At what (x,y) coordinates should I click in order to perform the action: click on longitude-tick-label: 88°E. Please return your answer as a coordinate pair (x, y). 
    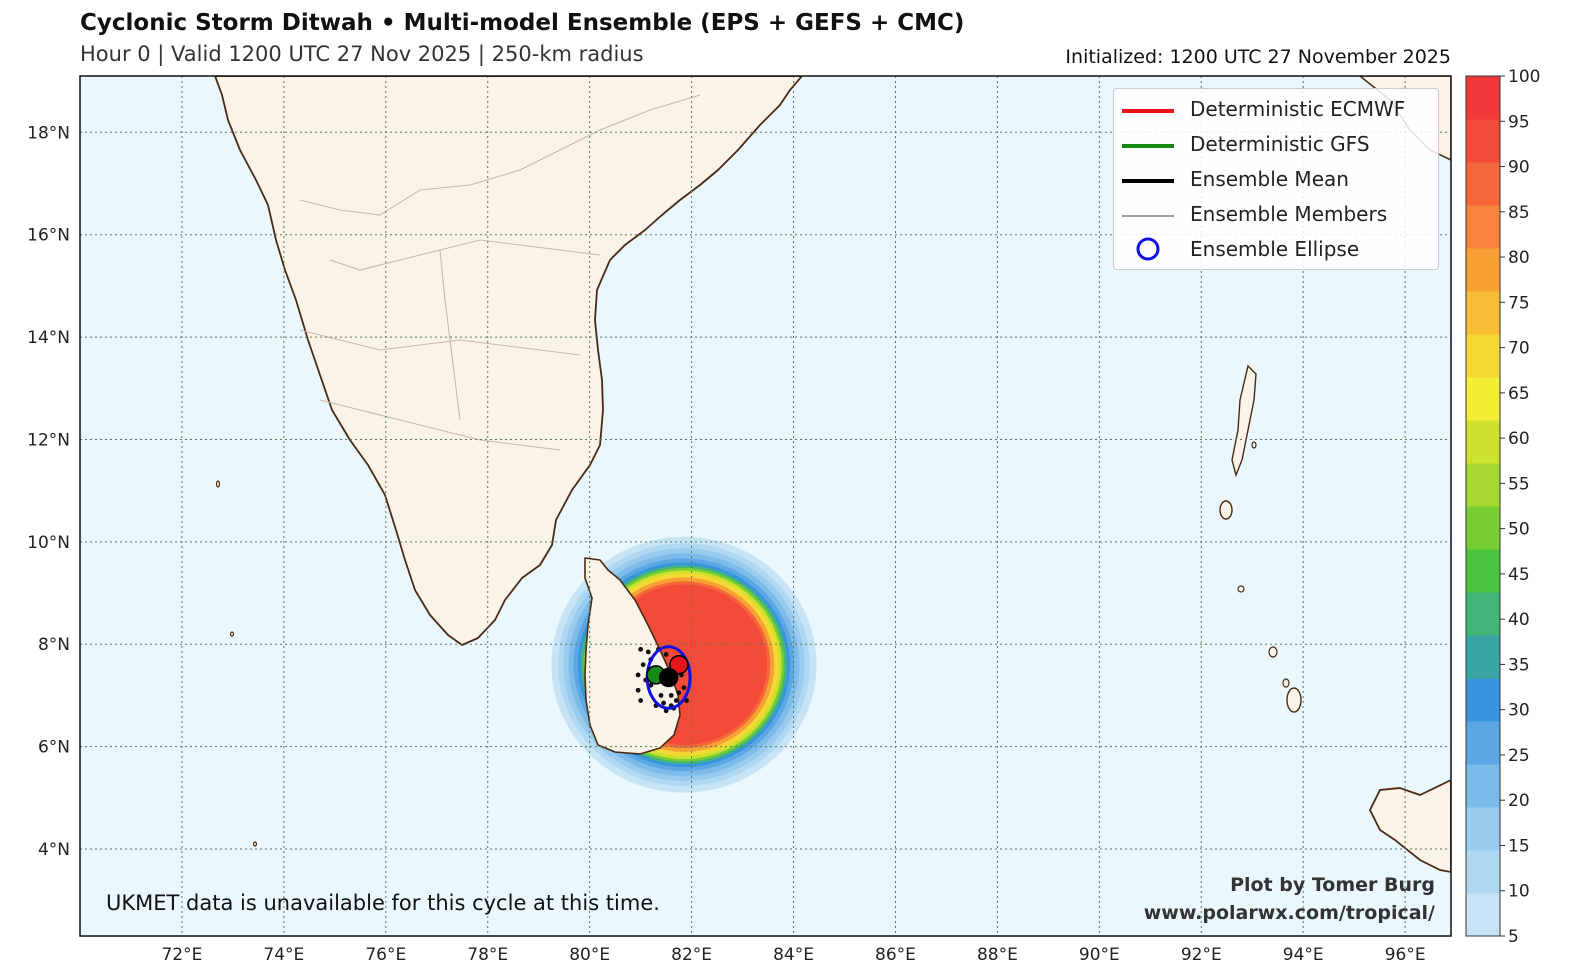
    Looking at the image, I should click on (997, 955).